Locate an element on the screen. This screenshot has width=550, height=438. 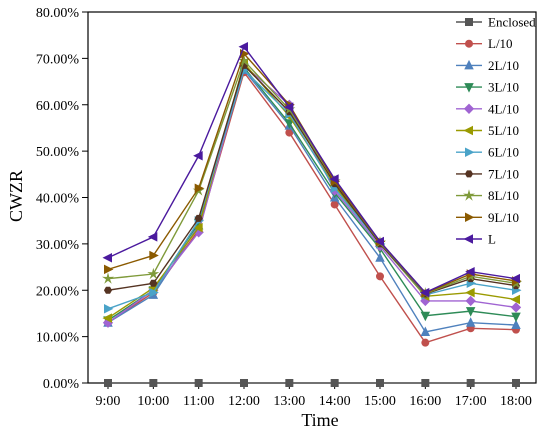
legend-label: 7L/10 is located at coordinates (503, 173).